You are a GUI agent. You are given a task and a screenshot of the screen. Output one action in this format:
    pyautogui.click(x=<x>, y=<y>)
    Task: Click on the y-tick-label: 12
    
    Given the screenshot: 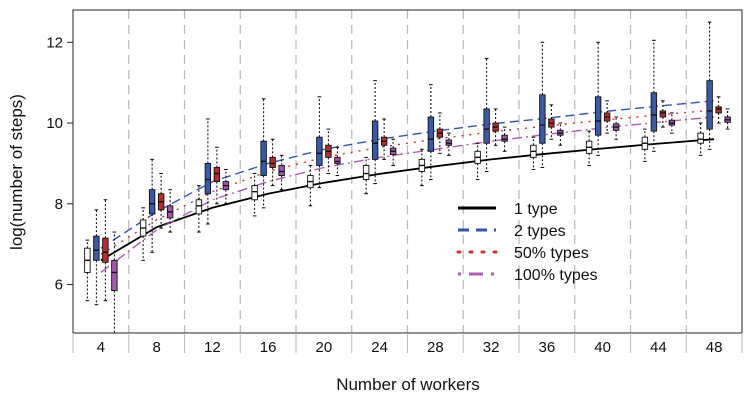 What is the action you would take?
    pyautogui.click(x=54, y=42)
    